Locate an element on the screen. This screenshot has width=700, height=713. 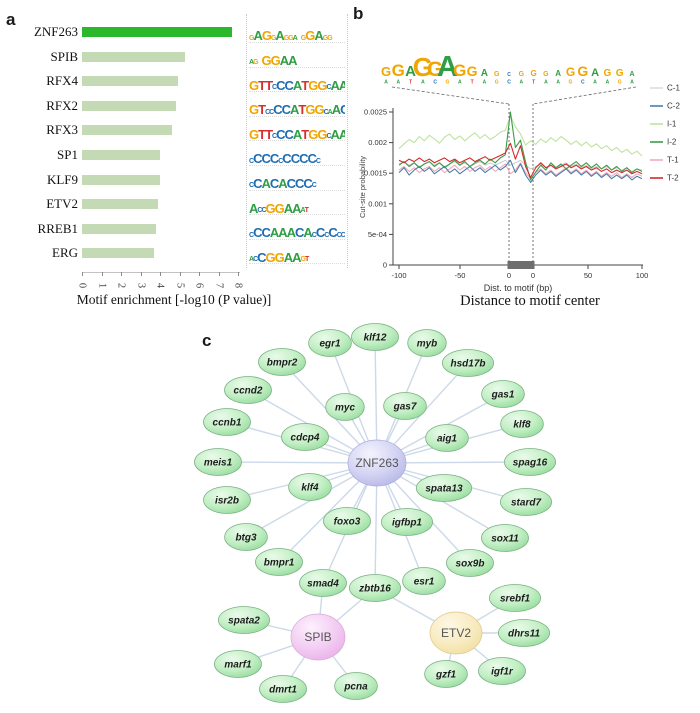
node-label-ccnb1: ccnb1 is located at coordinates (227, 423).